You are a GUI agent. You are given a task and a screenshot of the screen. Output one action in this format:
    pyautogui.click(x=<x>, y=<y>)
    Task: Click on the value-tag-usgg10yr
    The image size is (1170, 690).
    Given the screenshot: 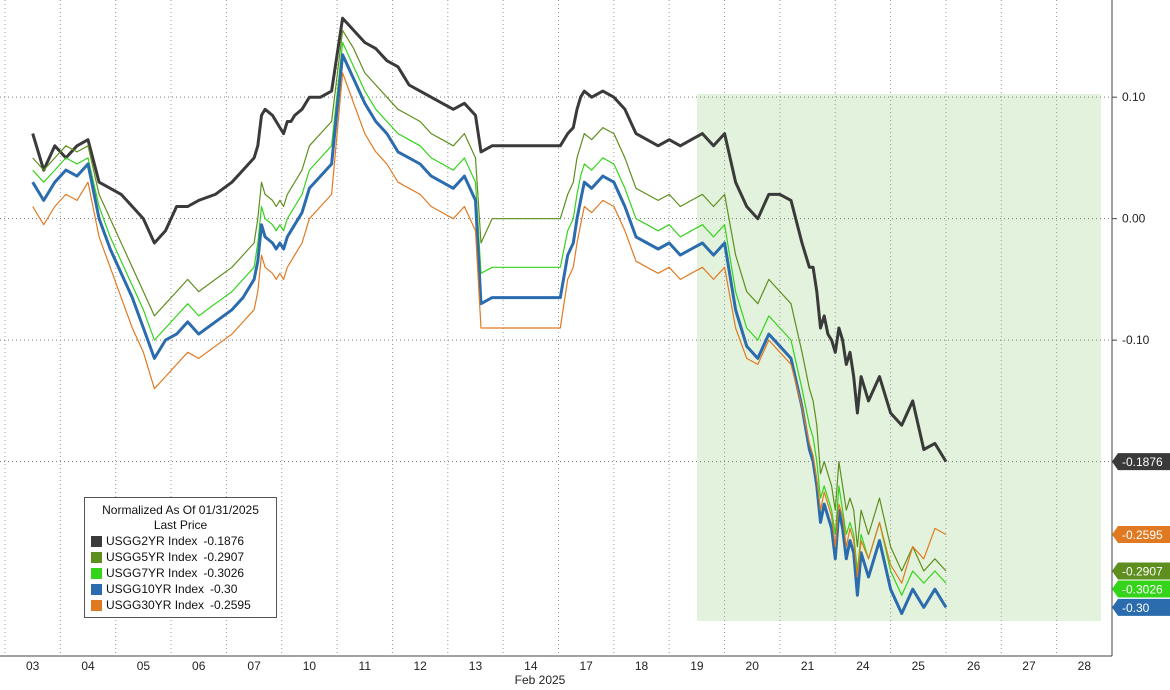 What is the action you would take?
    pyautogui.click(x=1141, y=607)
    